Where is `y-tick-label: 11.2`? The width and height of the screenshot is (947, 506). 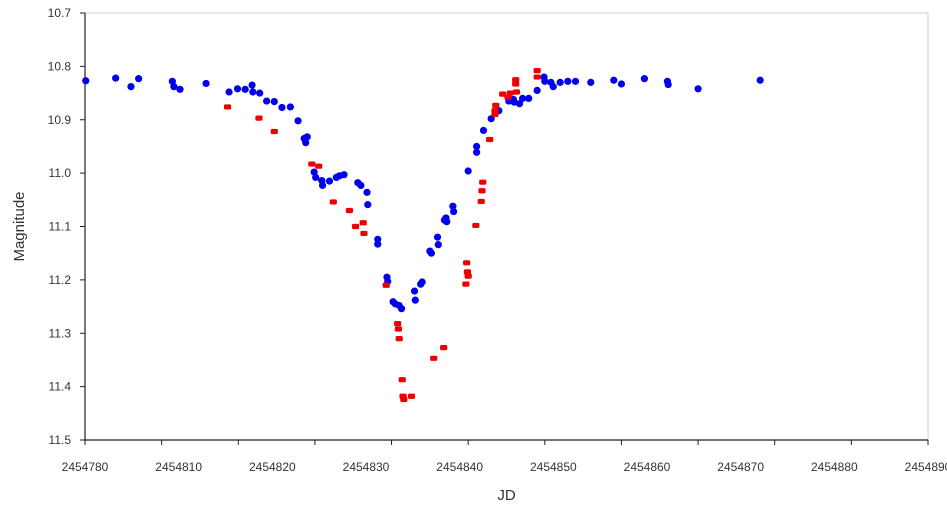 y-tick-label: 11.2 is located at coordinates (60, 280).